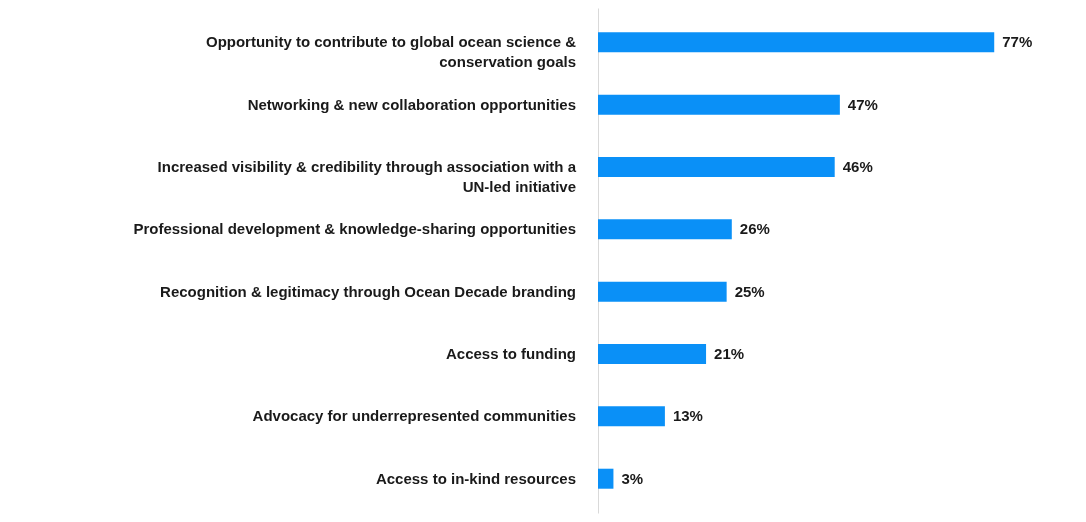 This screenshot has width=1086, height=522. I want to click on y-tick-label: Advocacy for underrepresented communities, so click(414, 416).